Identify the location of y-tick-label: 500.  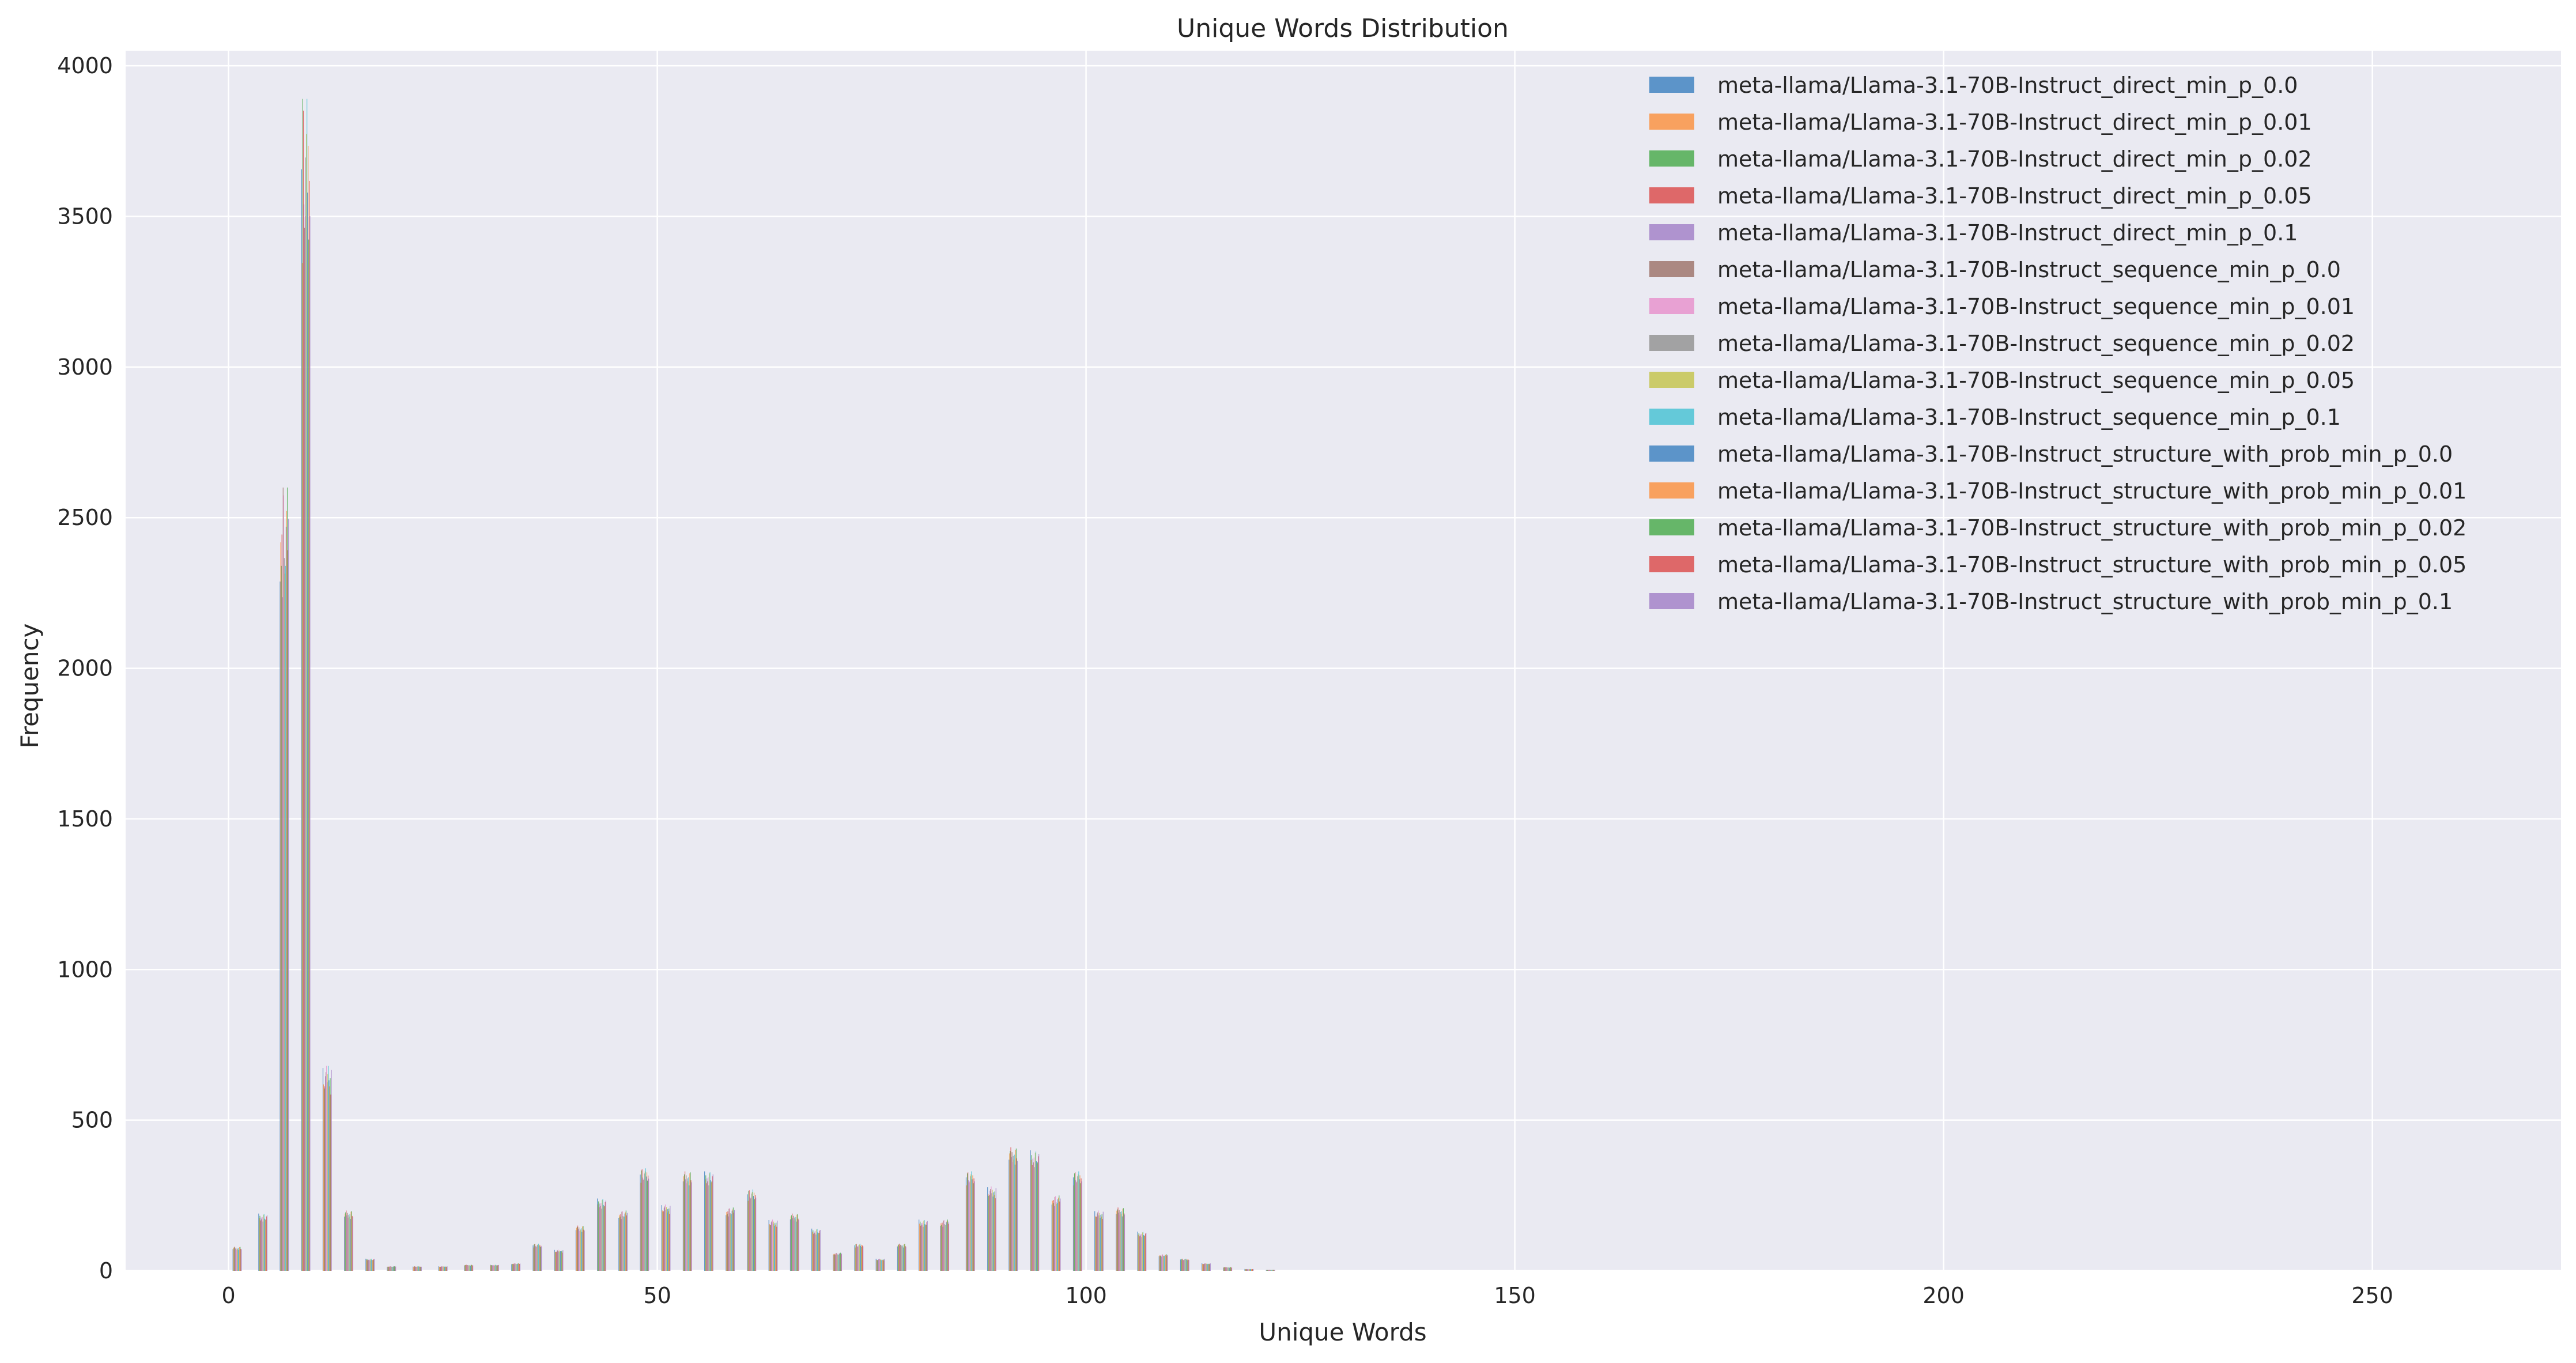
(92, 1120).